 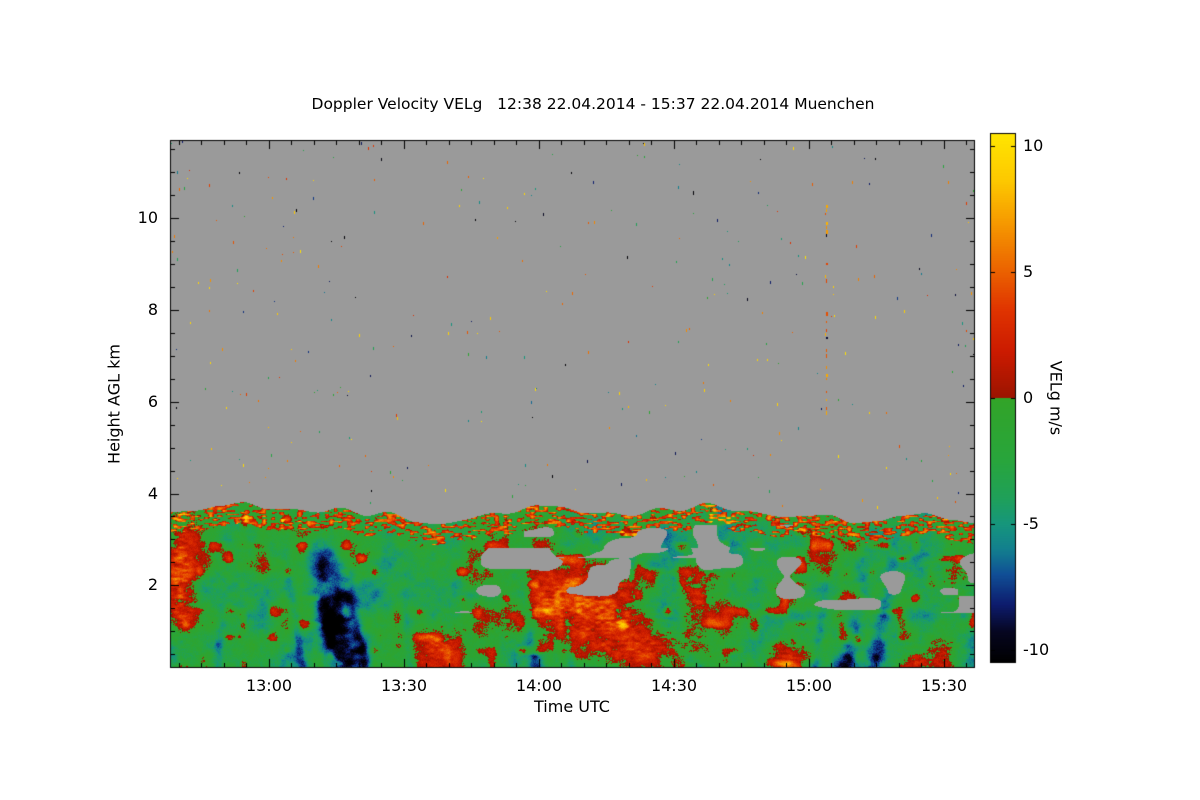 I want to click on colorbar-tick-label: -5, so click(x=1031, y=523).